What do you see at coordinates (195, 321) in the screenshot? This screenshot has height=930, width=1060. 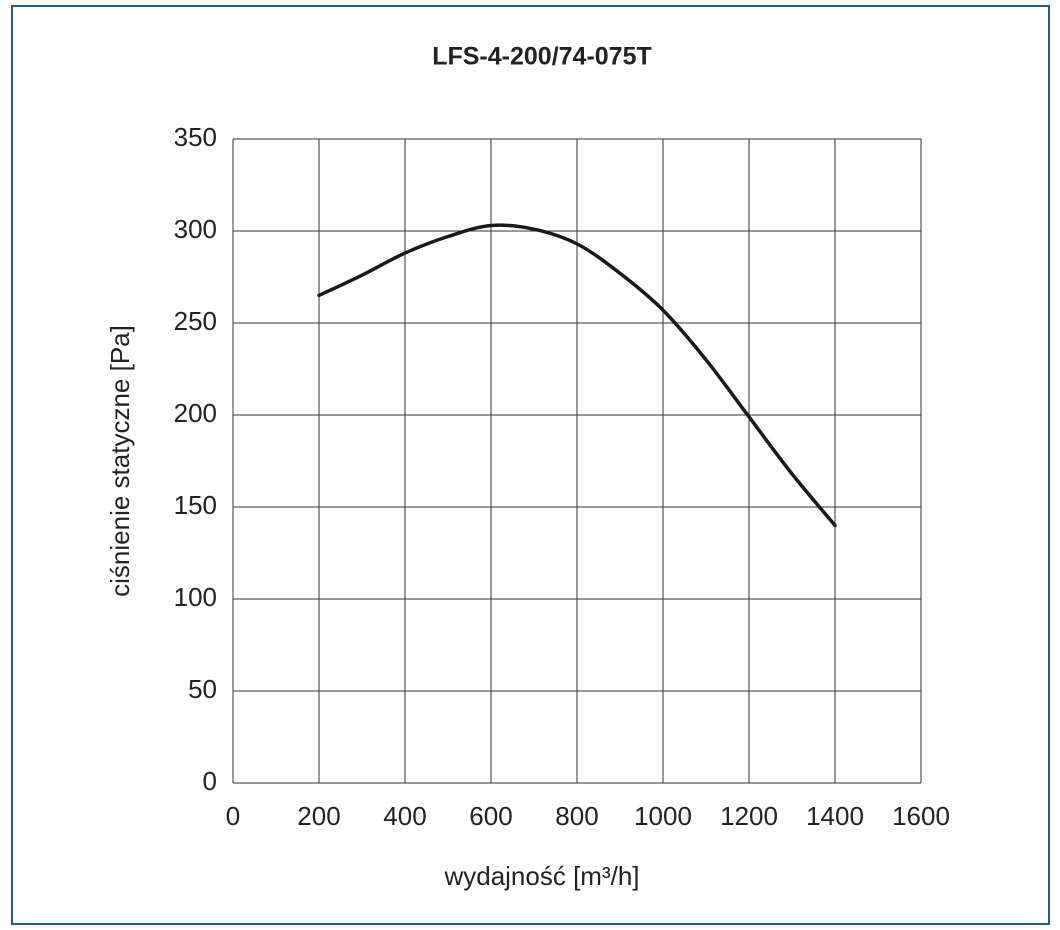 I see `y-tick-label: 250` at bounding box center [195, 321].